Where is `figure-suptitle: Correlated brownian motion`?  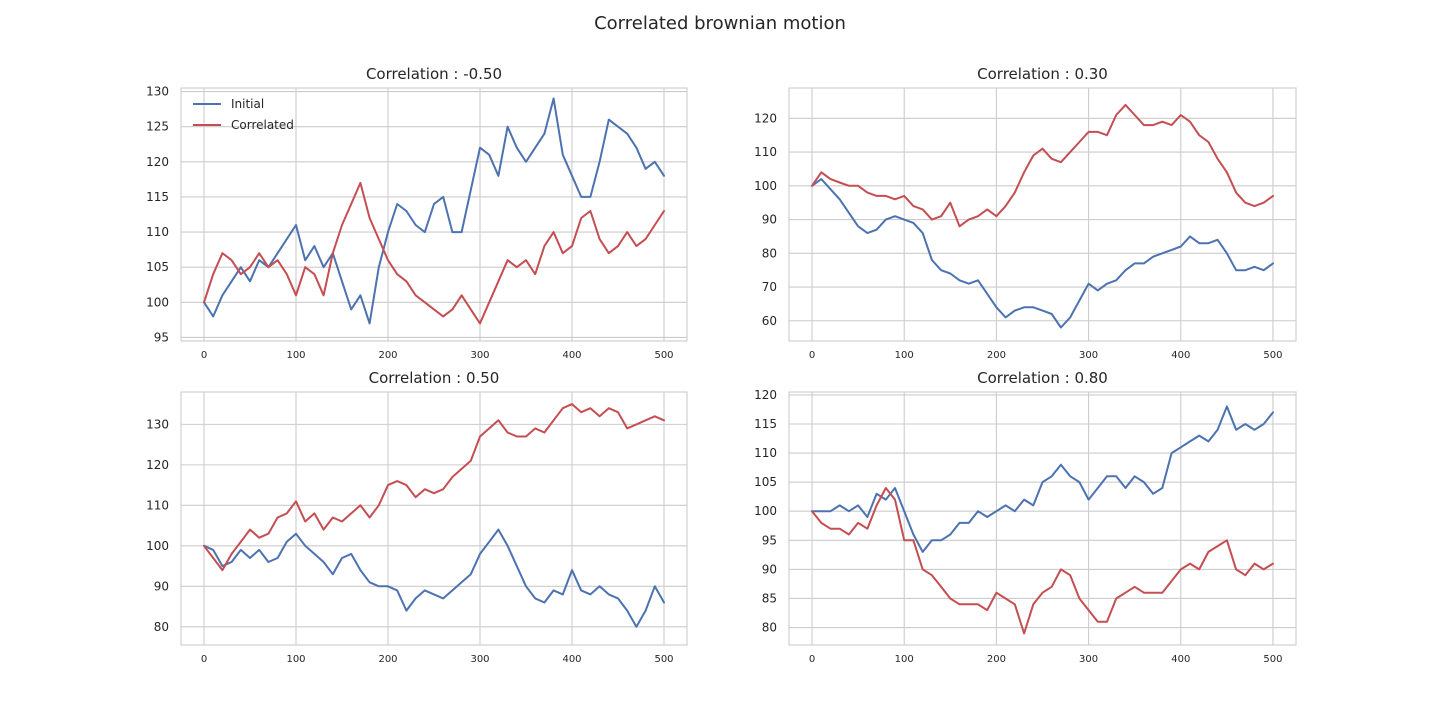
figure-suptitle: Correlated brownian motion is located at coordinates (720, 23).